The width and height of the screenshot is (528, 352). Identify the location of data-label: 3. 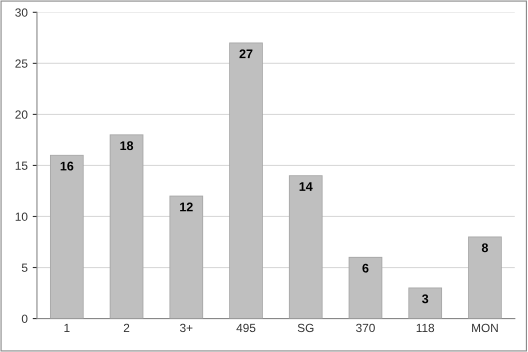
(425, 299).